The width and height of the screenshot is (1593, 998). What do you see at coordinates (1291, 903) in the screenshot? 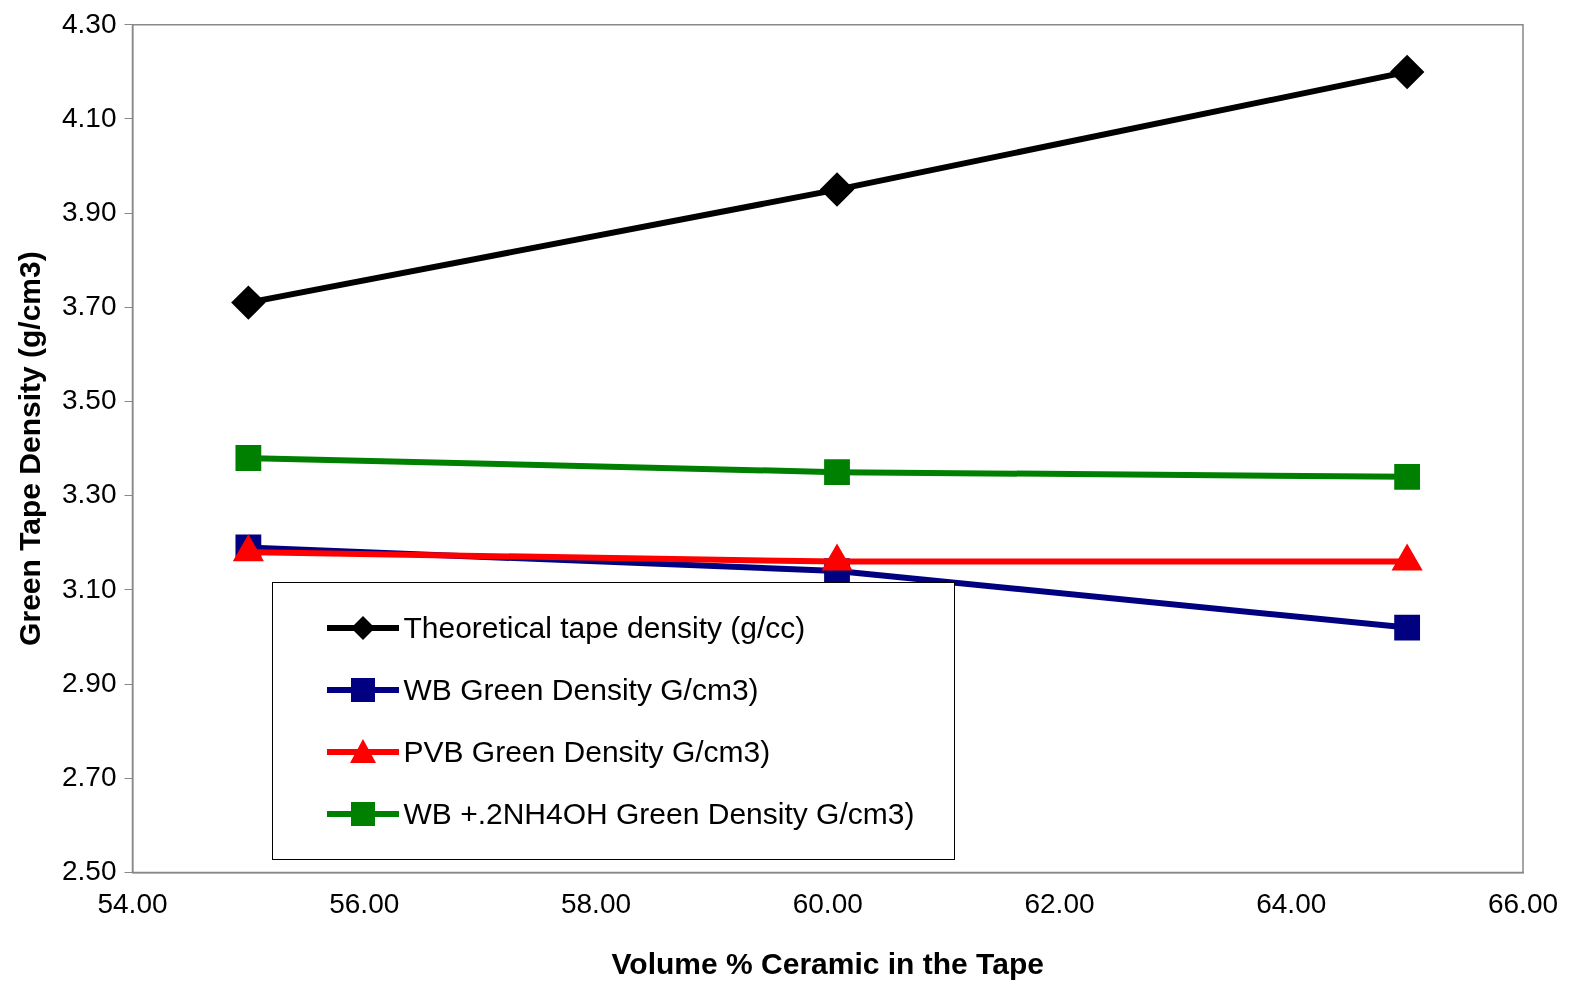
I see `x-tick-label: 64.00` at bounding box center [1291, 903].